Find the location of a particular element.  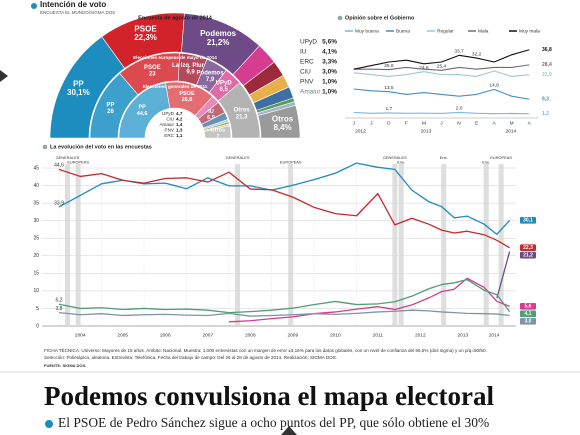

x-group-label: 2012 is located at coordinates (360, 131).